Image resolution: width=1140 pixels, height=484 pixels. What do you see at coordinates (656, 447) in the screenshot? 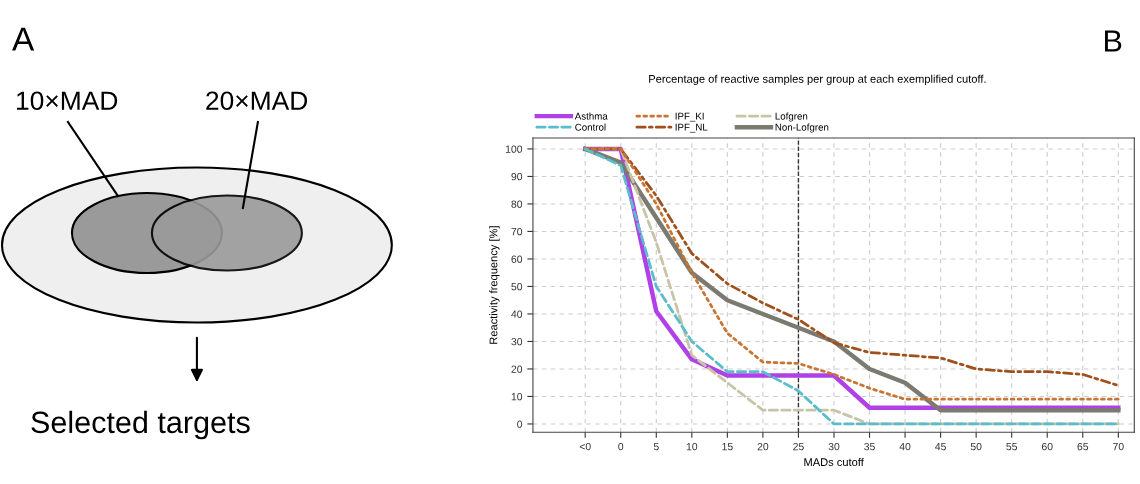
I see `x-tick-label: 5` at bounding box center [656, 447].